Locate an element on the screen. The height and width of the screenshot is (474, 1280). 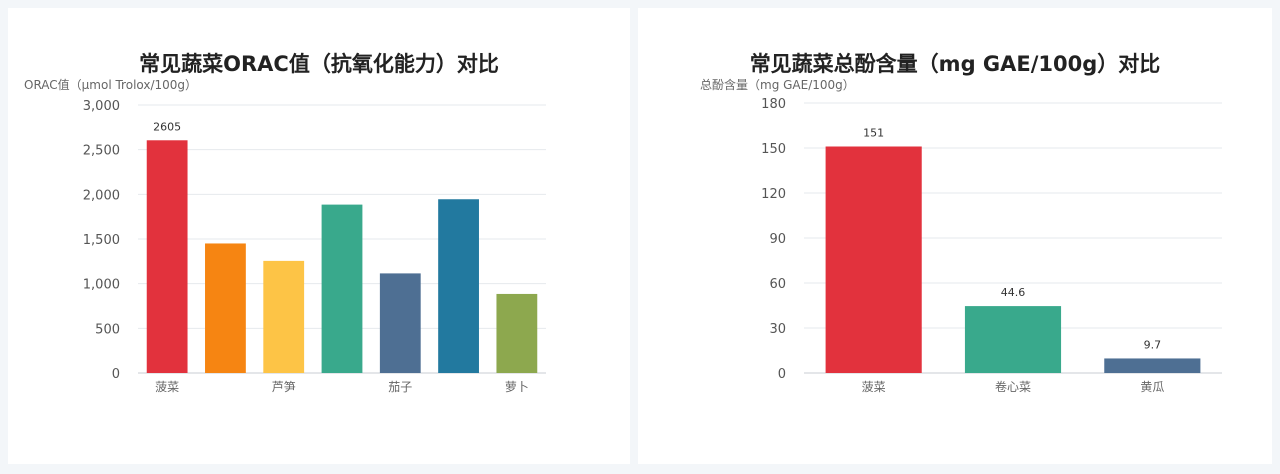
chart-title: 常见蔬菜总酚含量（mg GAE/100g）对比 is located at coordinates (955, 64).